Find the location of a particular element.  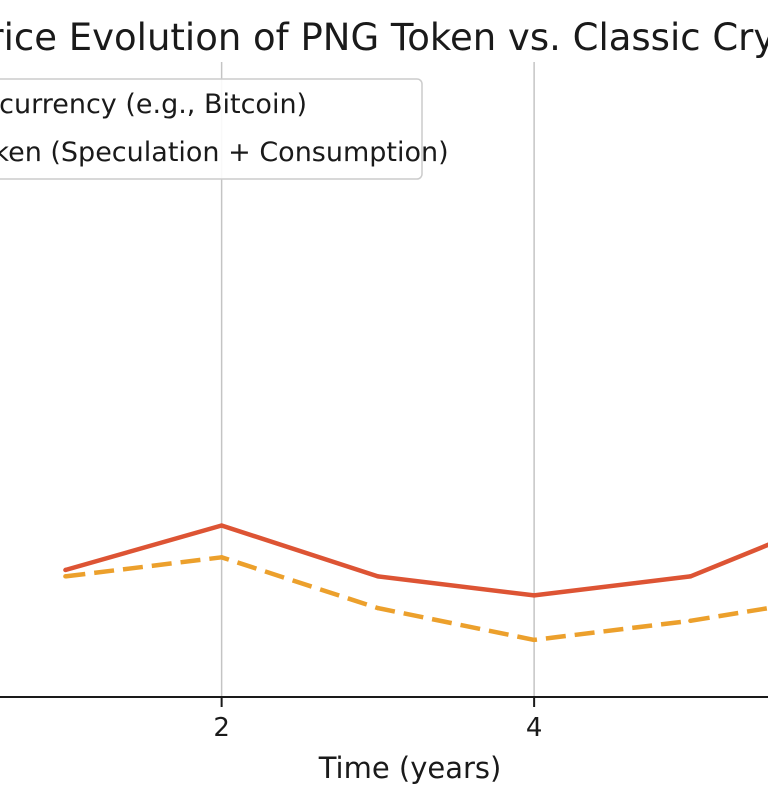

x-tick-label-4: 4 is located at coordinates (534, 728).